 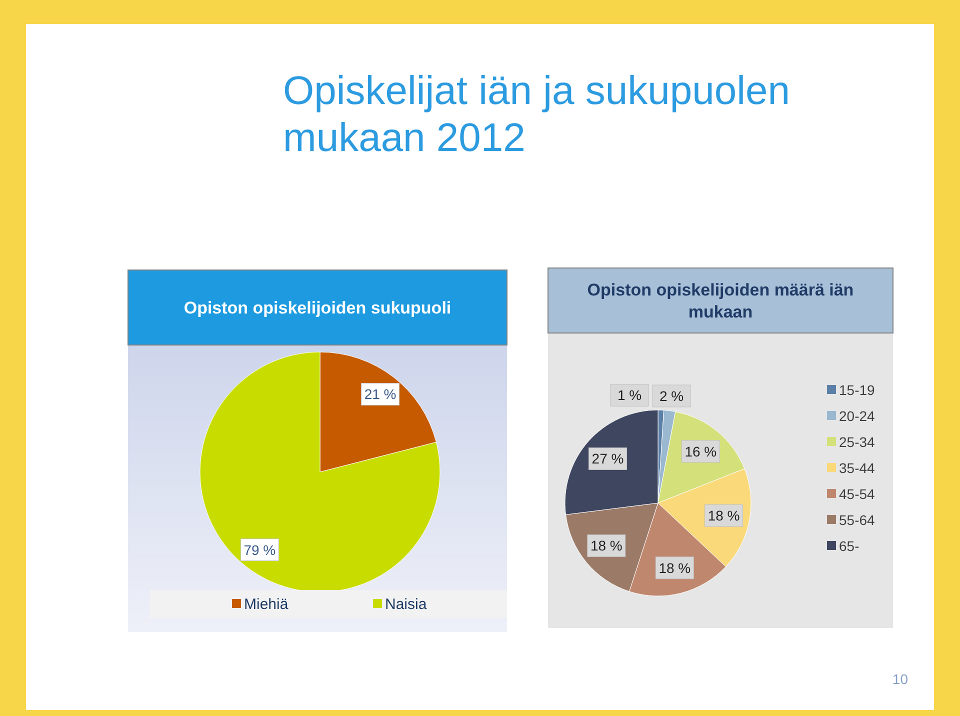 What do you see at coordinates (608, 458) in the screenshot?
I see `data-label: 27 %` at bounding box center [608, 458].